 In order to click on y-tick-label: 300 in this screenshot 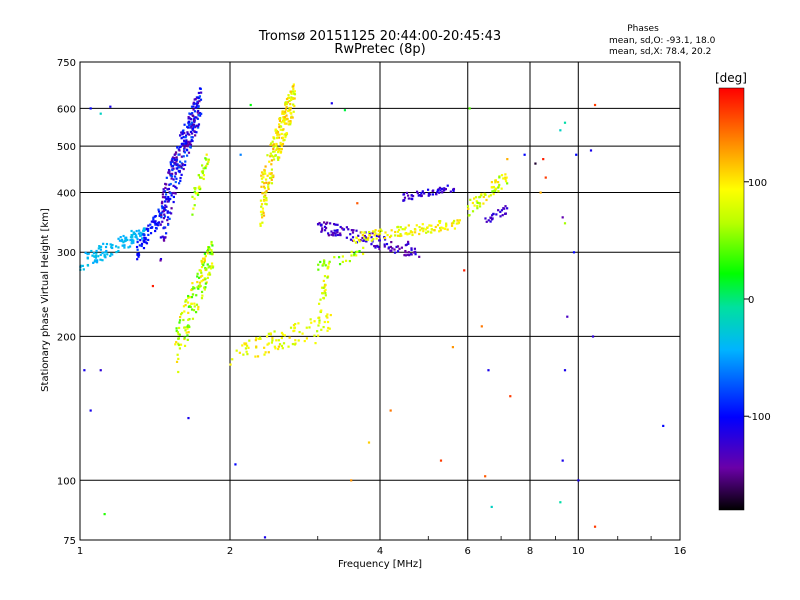, I will do `click(66, 253)`.